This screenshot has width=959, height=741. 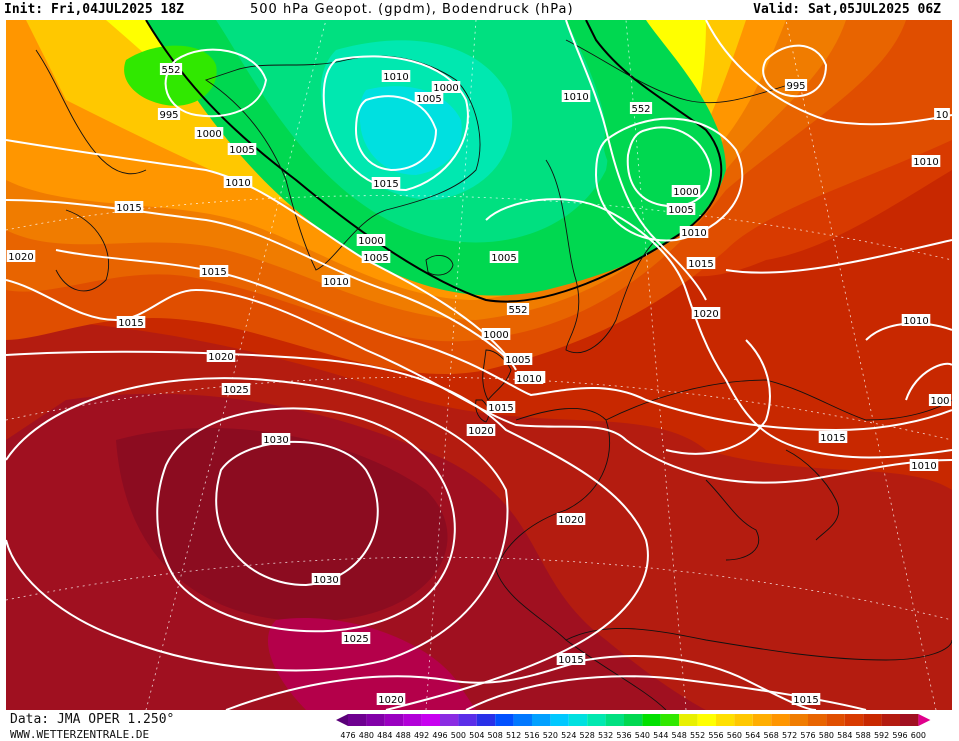 I want to click on legend-level-label: 480, so click(x=366, y=735).